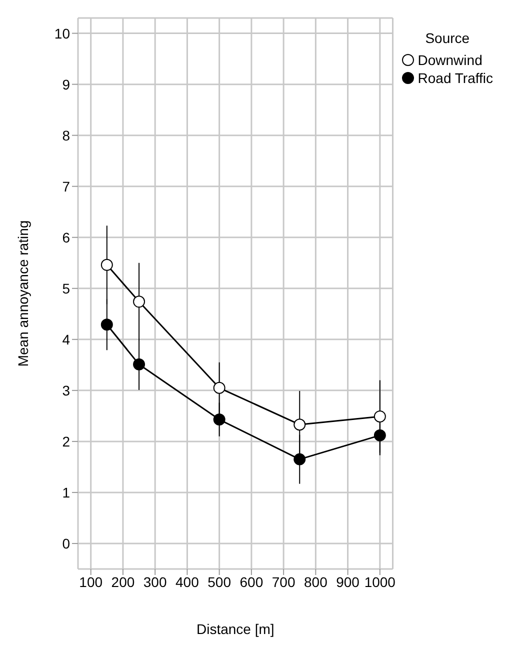  Describe the element at coordinates (66, 288) in the screenshot. I see `y-tick-label: 5` at that location.